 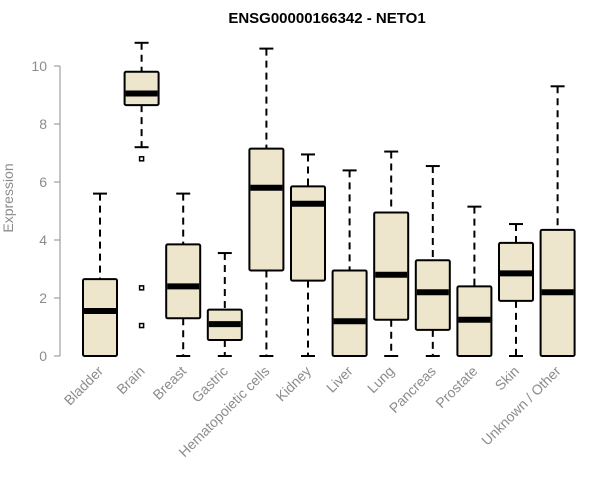 What do you see at coordinates (43, 240) in the screenshot?
I see `y-tick-label: 4` at bounding box center [43, 240].